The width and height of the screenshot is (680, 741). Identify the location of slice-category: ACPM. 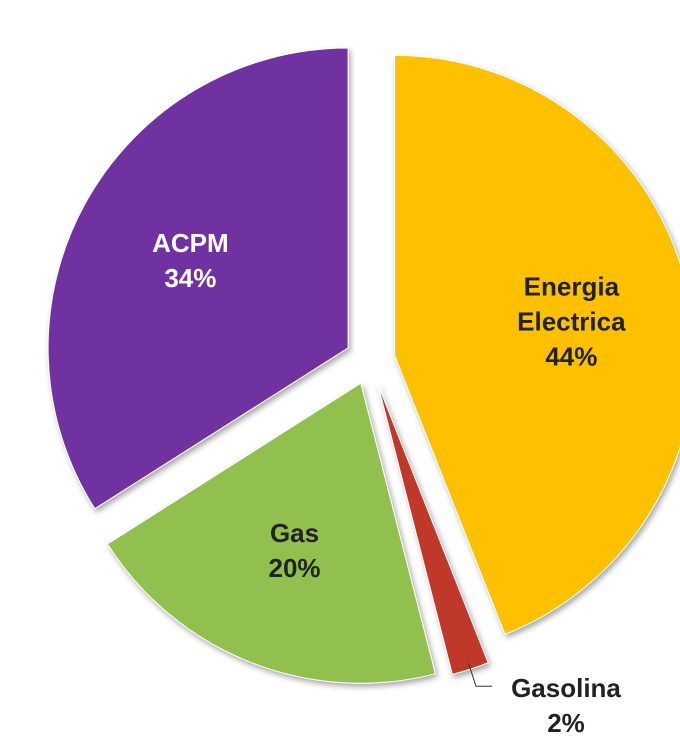
(190, 243).